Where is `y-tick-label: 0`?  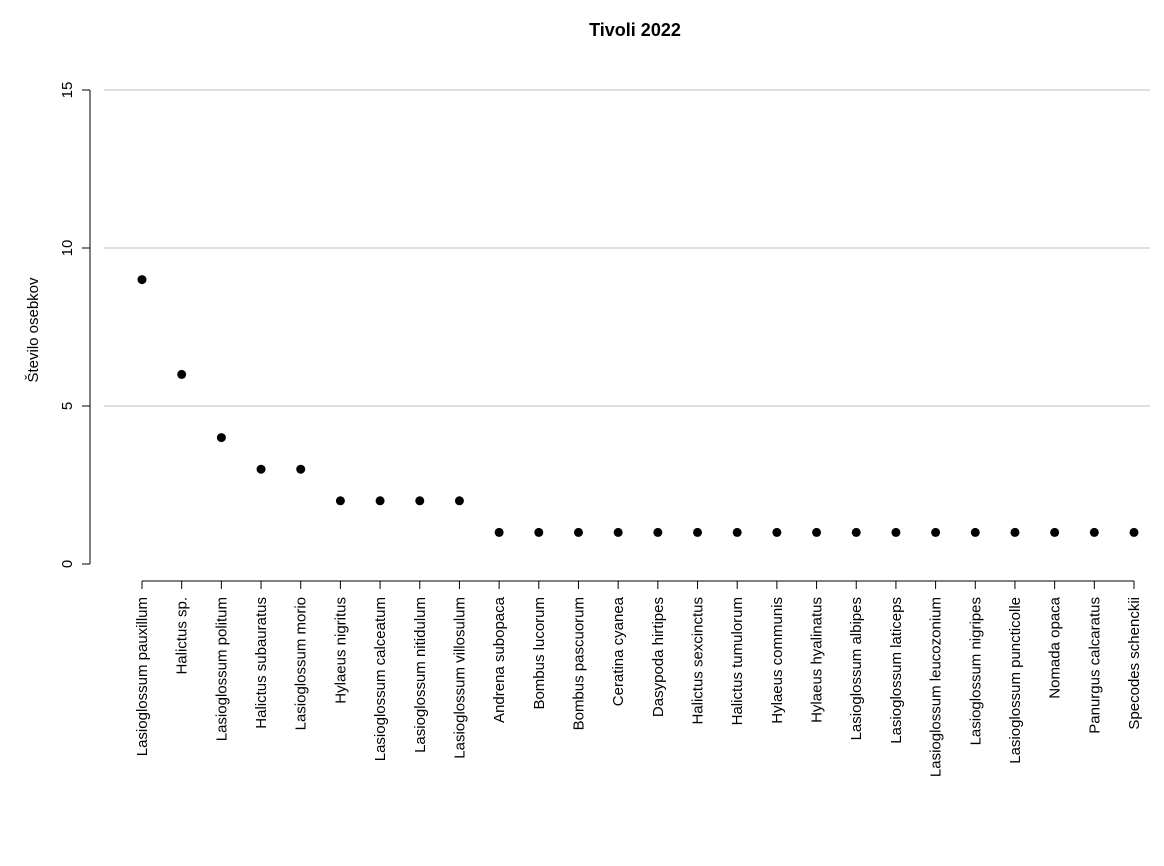
y-tick-label: 0 is located at coordinates (67, 564).